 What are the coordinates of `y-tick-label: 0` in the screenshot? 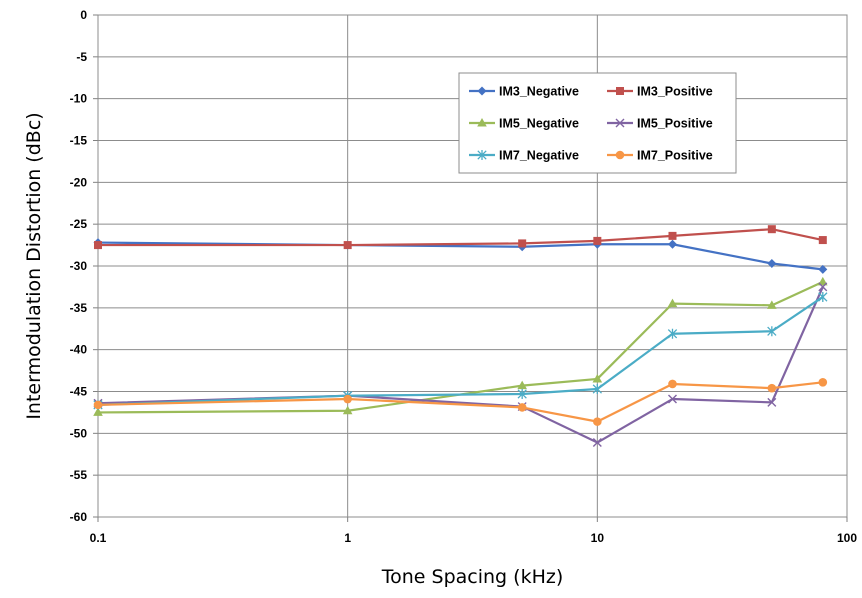 It's located at (83, 15).